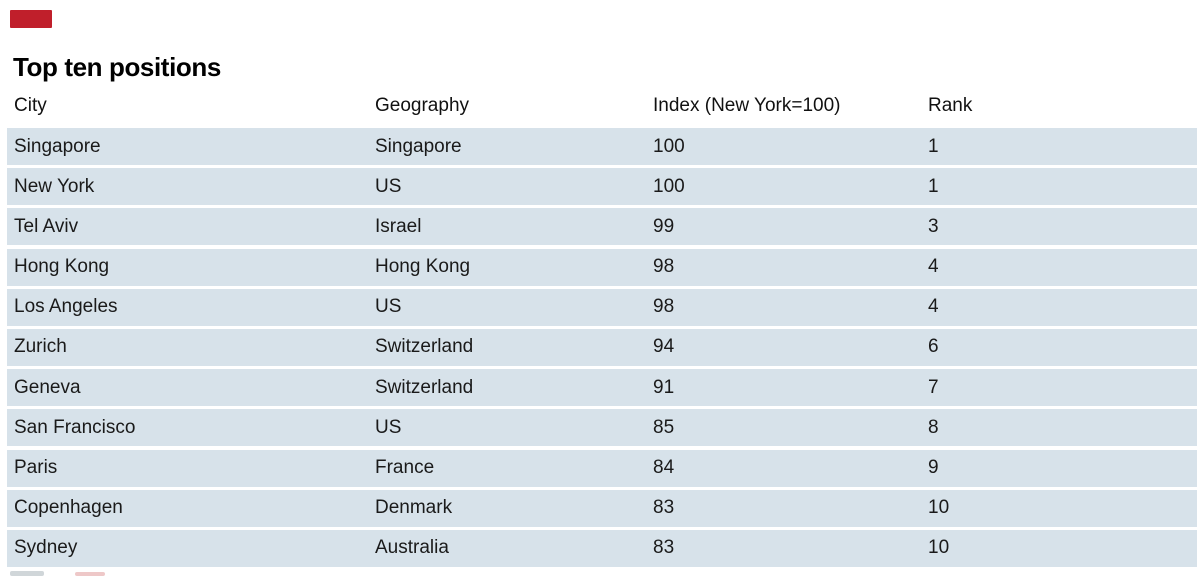 This screenshot has width=1202, height=576. What do you see at coordinates (398, 226) in the screenshot?
I see `cell-geography: Israel` at bounding box center [398, 226].